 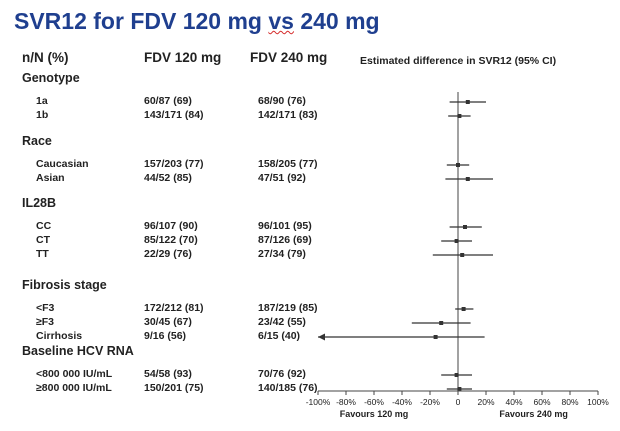 What do you see at coordinates (598, 402) in the screenshot?
I see `x-tick-label: 100%` at bounding box center [598, 402].